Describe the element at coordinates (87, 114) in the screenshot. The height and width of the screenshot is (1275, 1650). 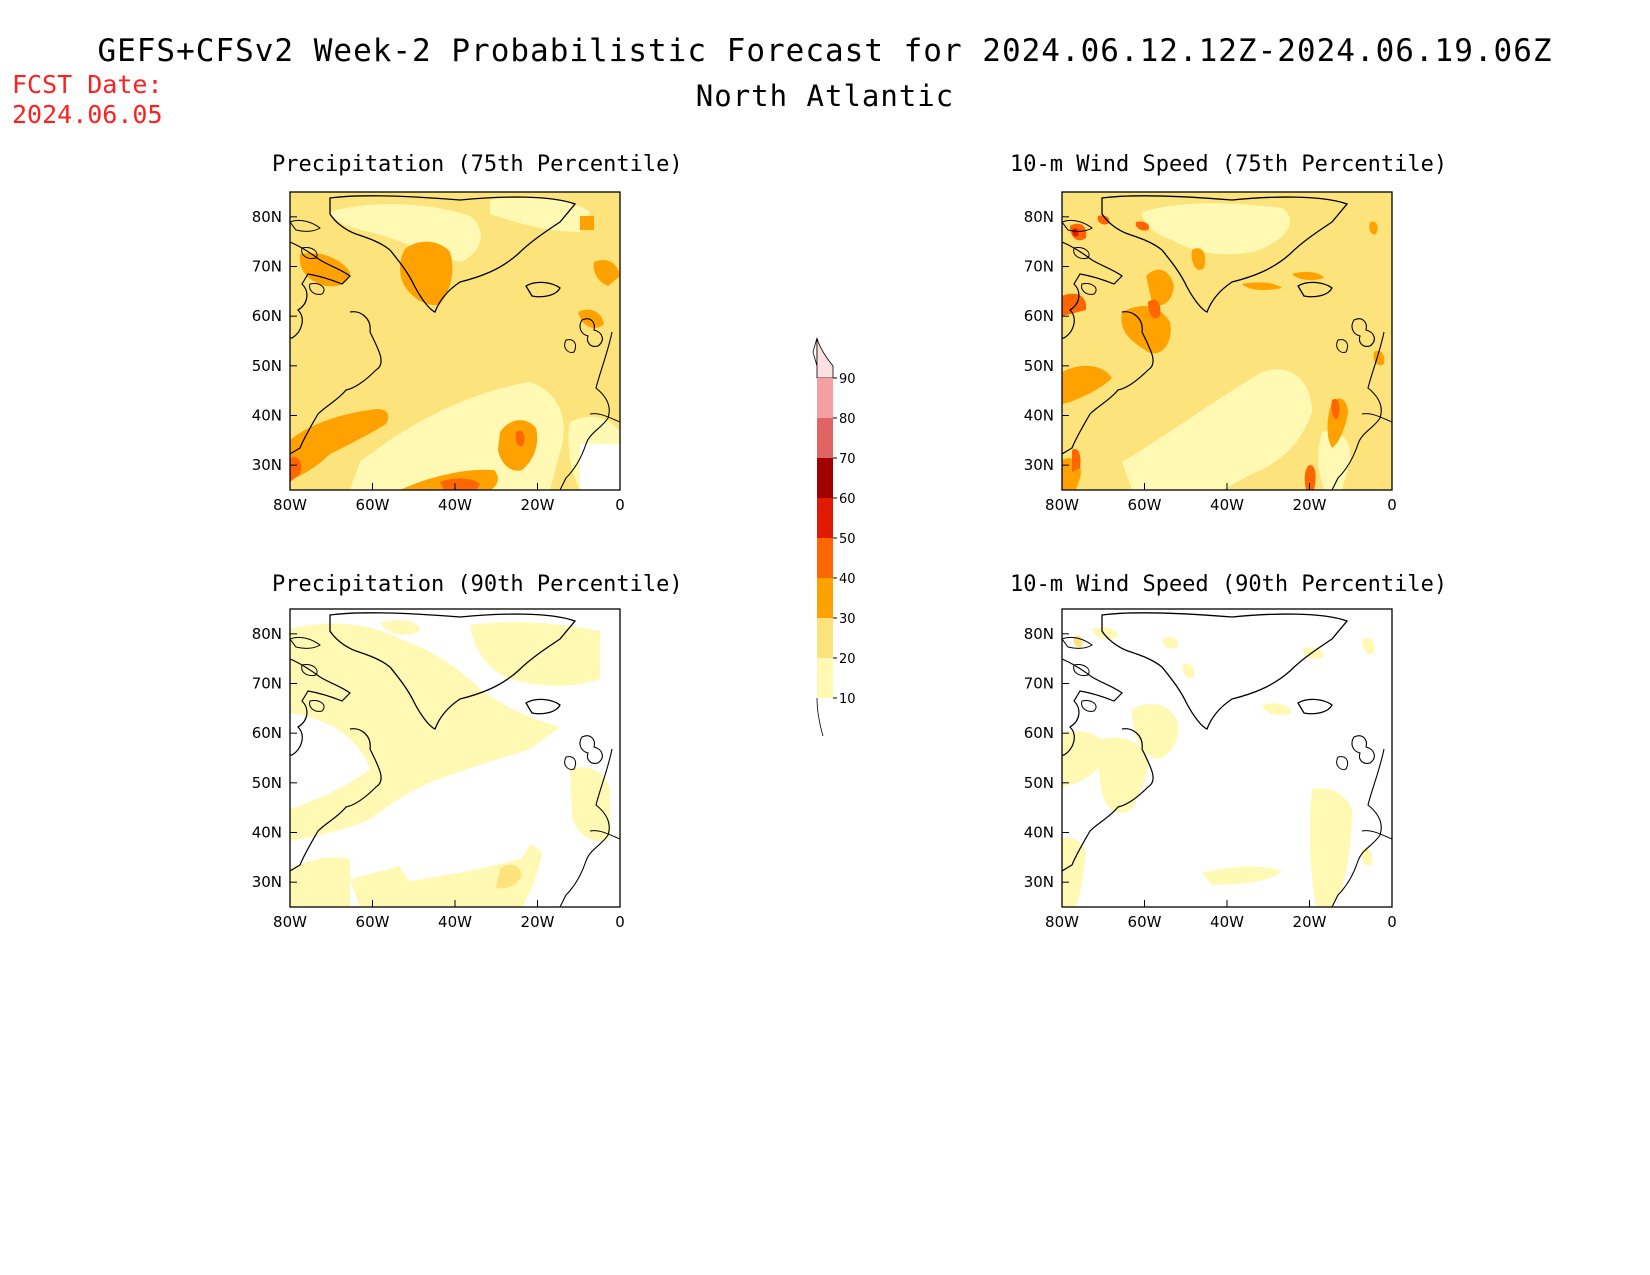
I see `forecast-date-value: 2024.06.05` at that location.